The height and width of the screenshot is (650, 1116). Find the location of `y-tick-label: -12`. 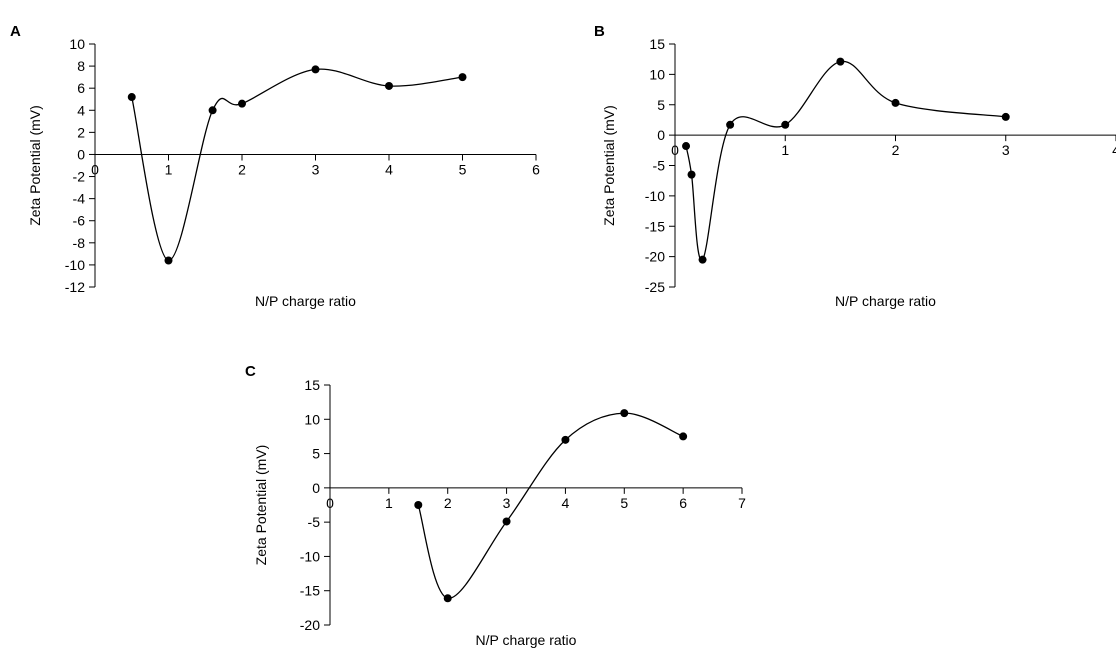

y-tick-label: -12 is located at coordinates (75, 287).